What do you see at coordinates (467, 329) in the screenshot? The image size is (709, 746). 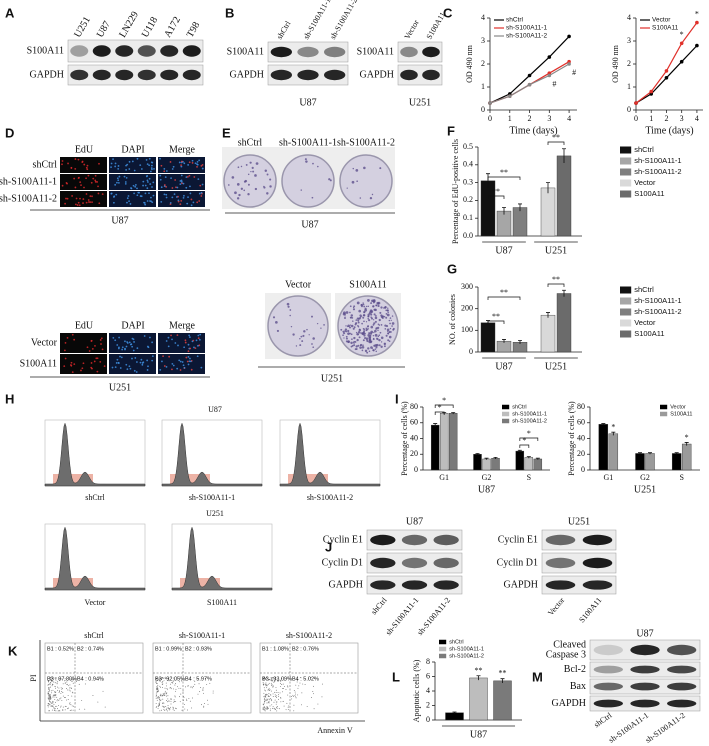 I see `y-tick-label: 100` at bounding box center [467, 329].